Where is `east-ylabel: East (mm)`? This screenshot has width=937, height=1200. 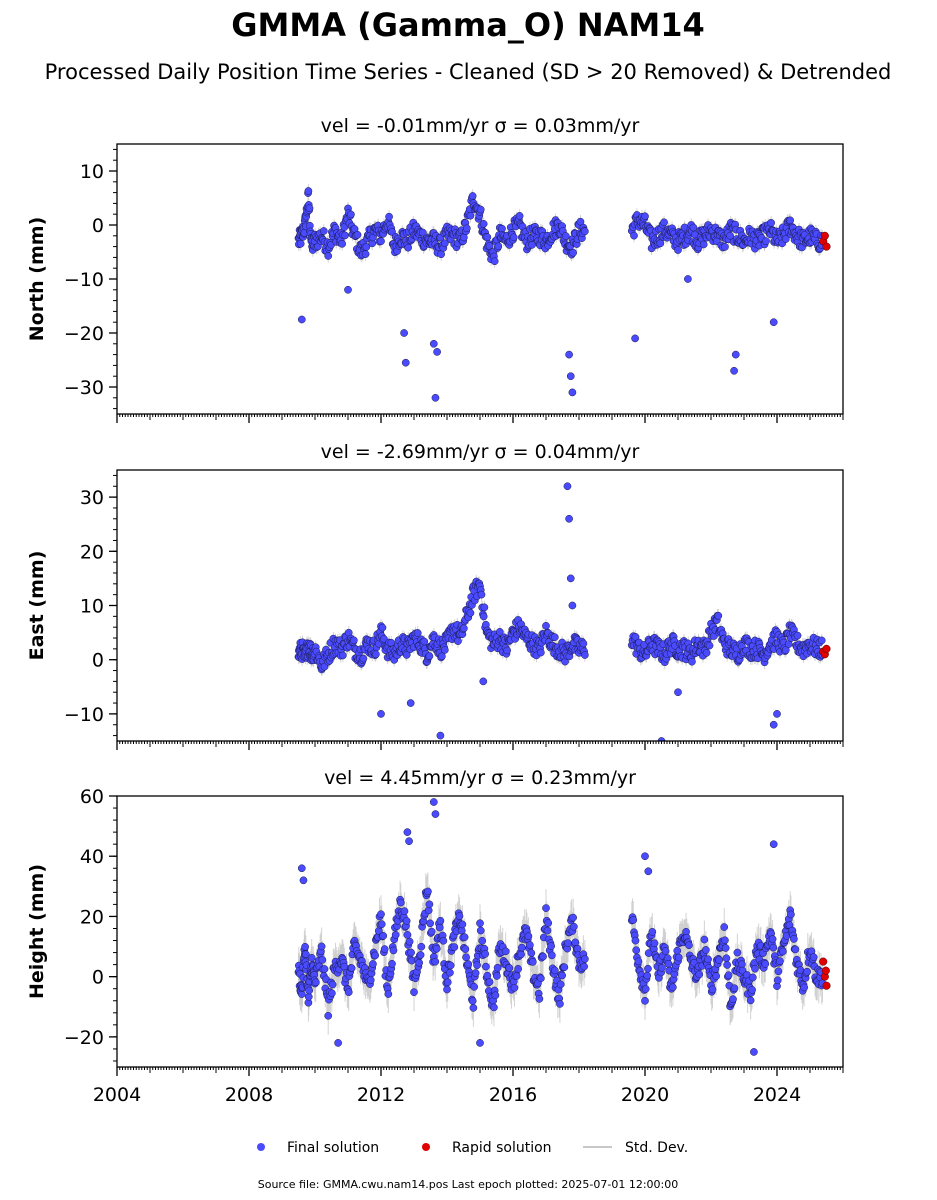
east-ylabel: East (mm) is located at coordinates (37, 606).